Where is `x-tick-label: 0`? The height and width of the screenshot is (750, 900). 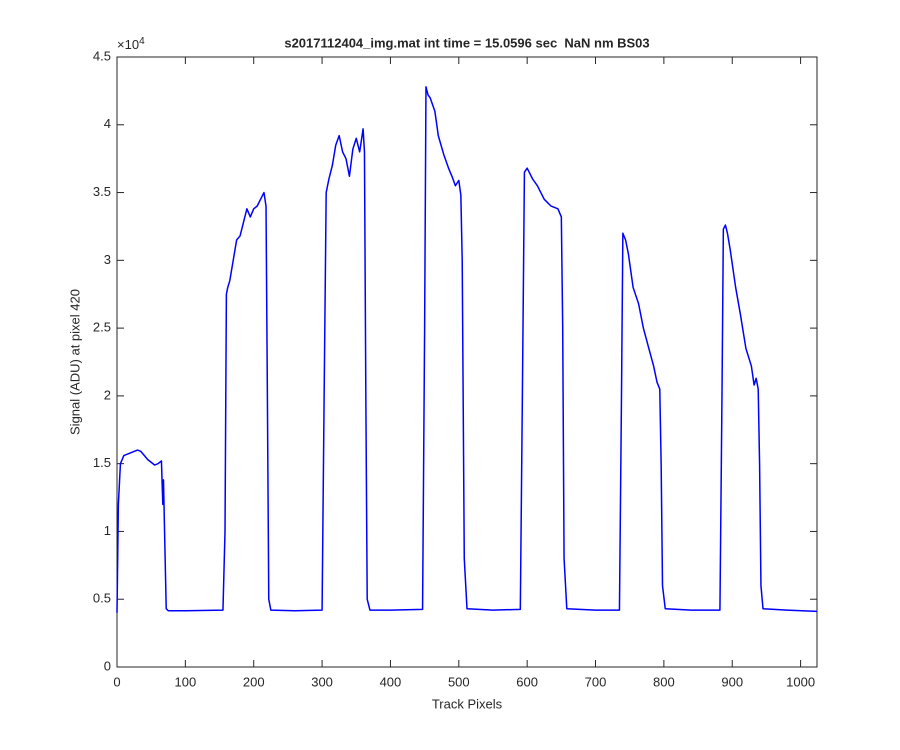
x-tick-label: 0 is located at coordinates (116, 681).